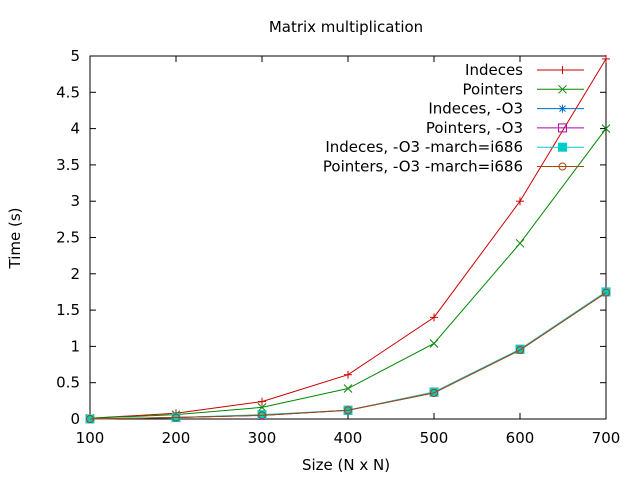  What do you see at coordinates (494, 70) in the screenshot?
I see `legend-label: Indeces` at bounding box center [494, 70].